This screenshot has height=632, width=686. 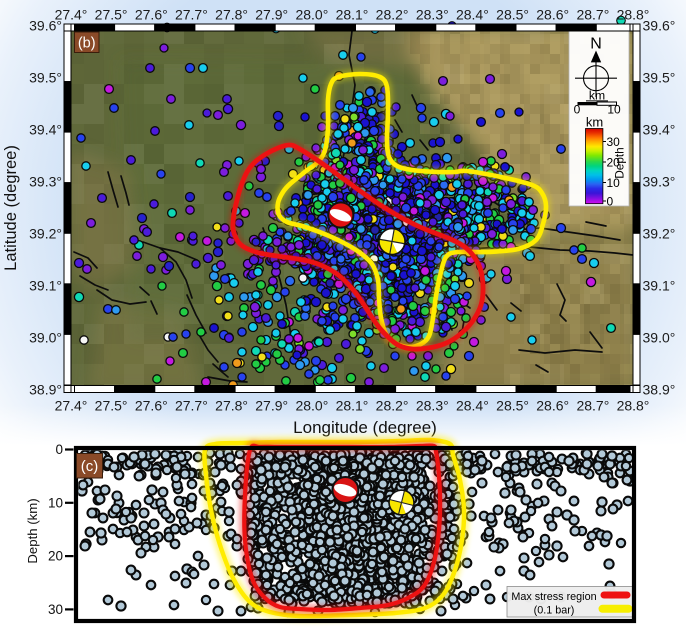 What do you see at coordinates (365, 427) in the screenshot?
I see `svg-text: Longitude (degree)` at bounding box center [365, 427].